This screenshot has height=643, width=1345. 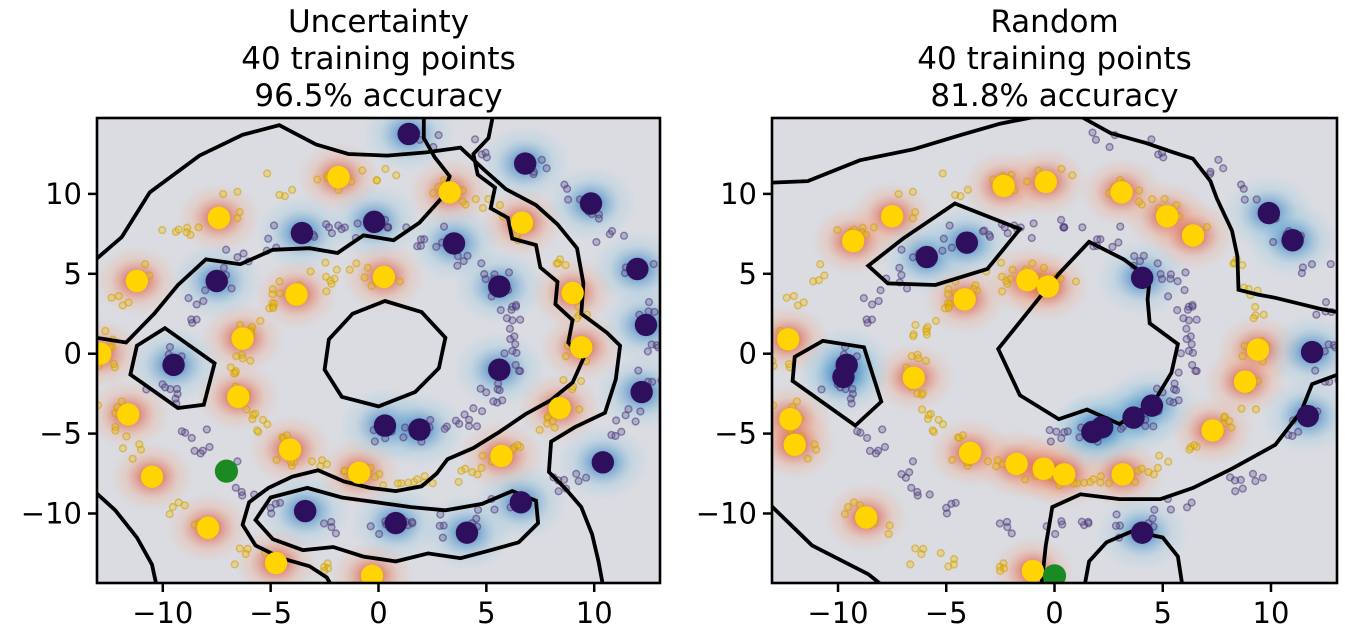 What do you see at coordinates (226, 471) in the screenshot?
I see `queried-point-green` at bounding box center [226, 471].